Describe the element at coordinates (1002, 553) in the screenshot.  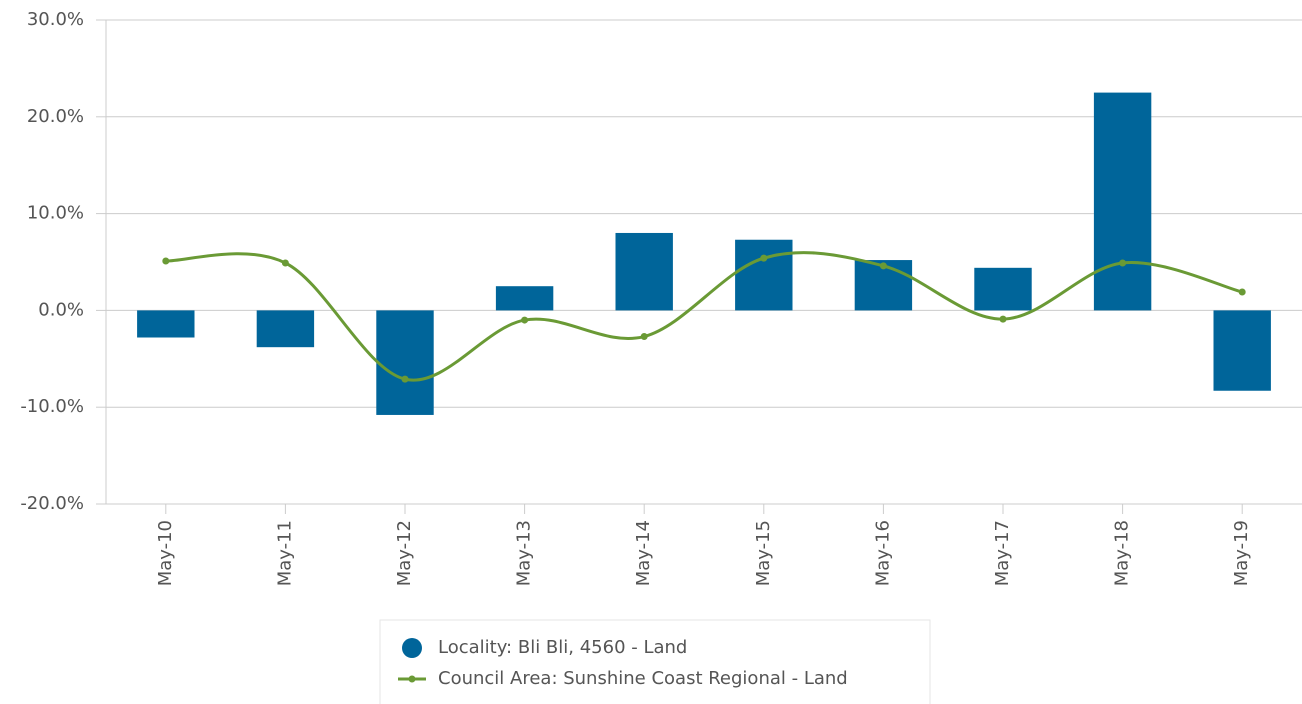
I see `x-tick-label: May-17` at that location.